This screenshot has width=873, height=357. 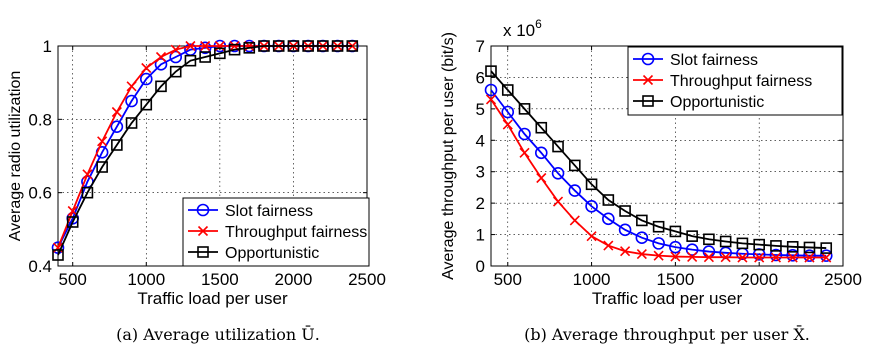 What do you see at coordinates (15, 156) in the screenshot?
I see `y-axis-label: Average radio utilization` at bounding box center [15, 156].